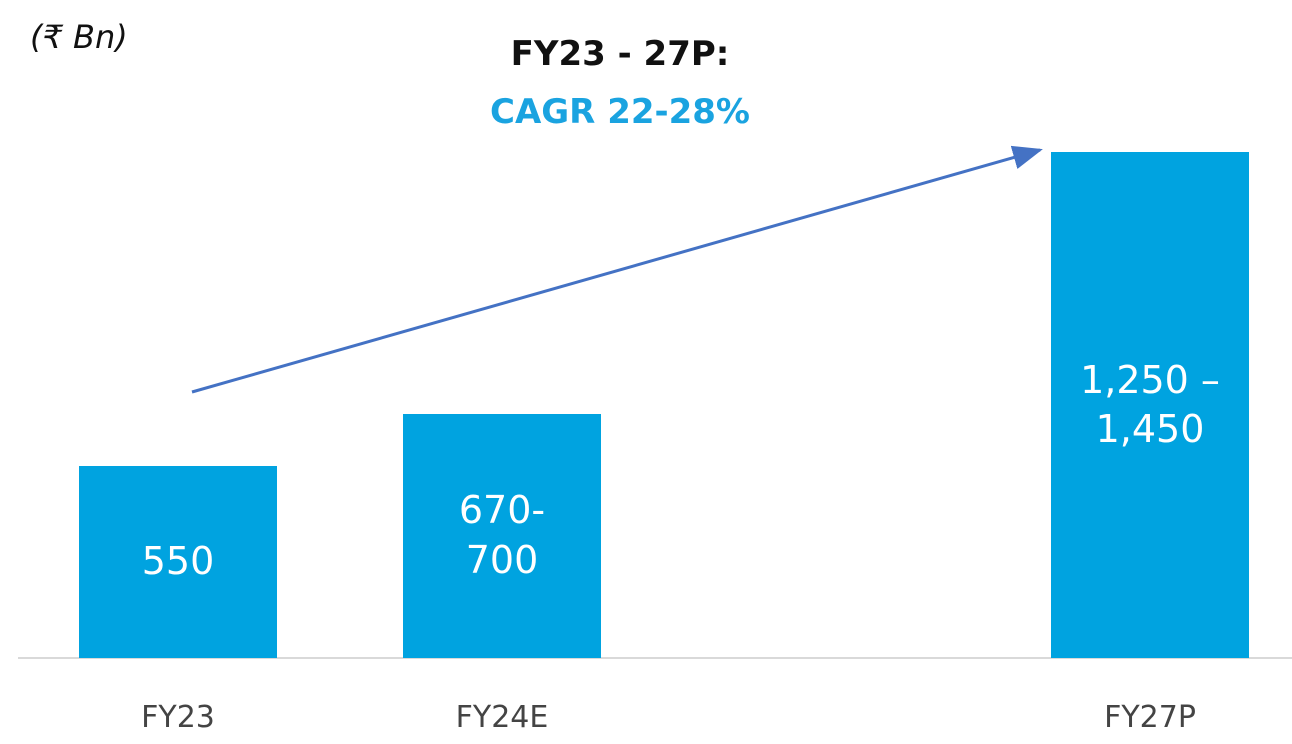  Describe the element at coordinates (79, 37) in the screenshot. I see `unit-label: (₹ Bn)` at that location.